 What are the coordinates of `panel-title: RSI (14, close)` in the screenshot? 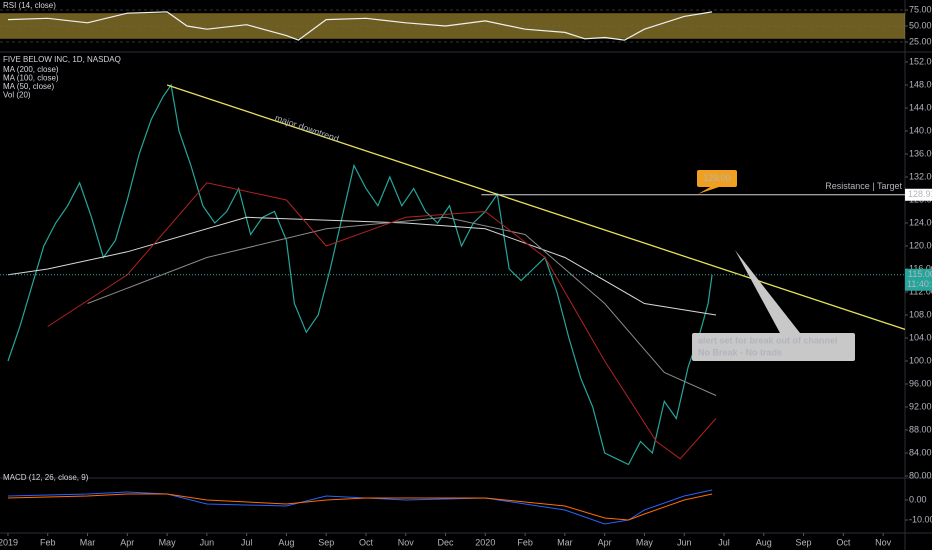 It's located at (29, 5).